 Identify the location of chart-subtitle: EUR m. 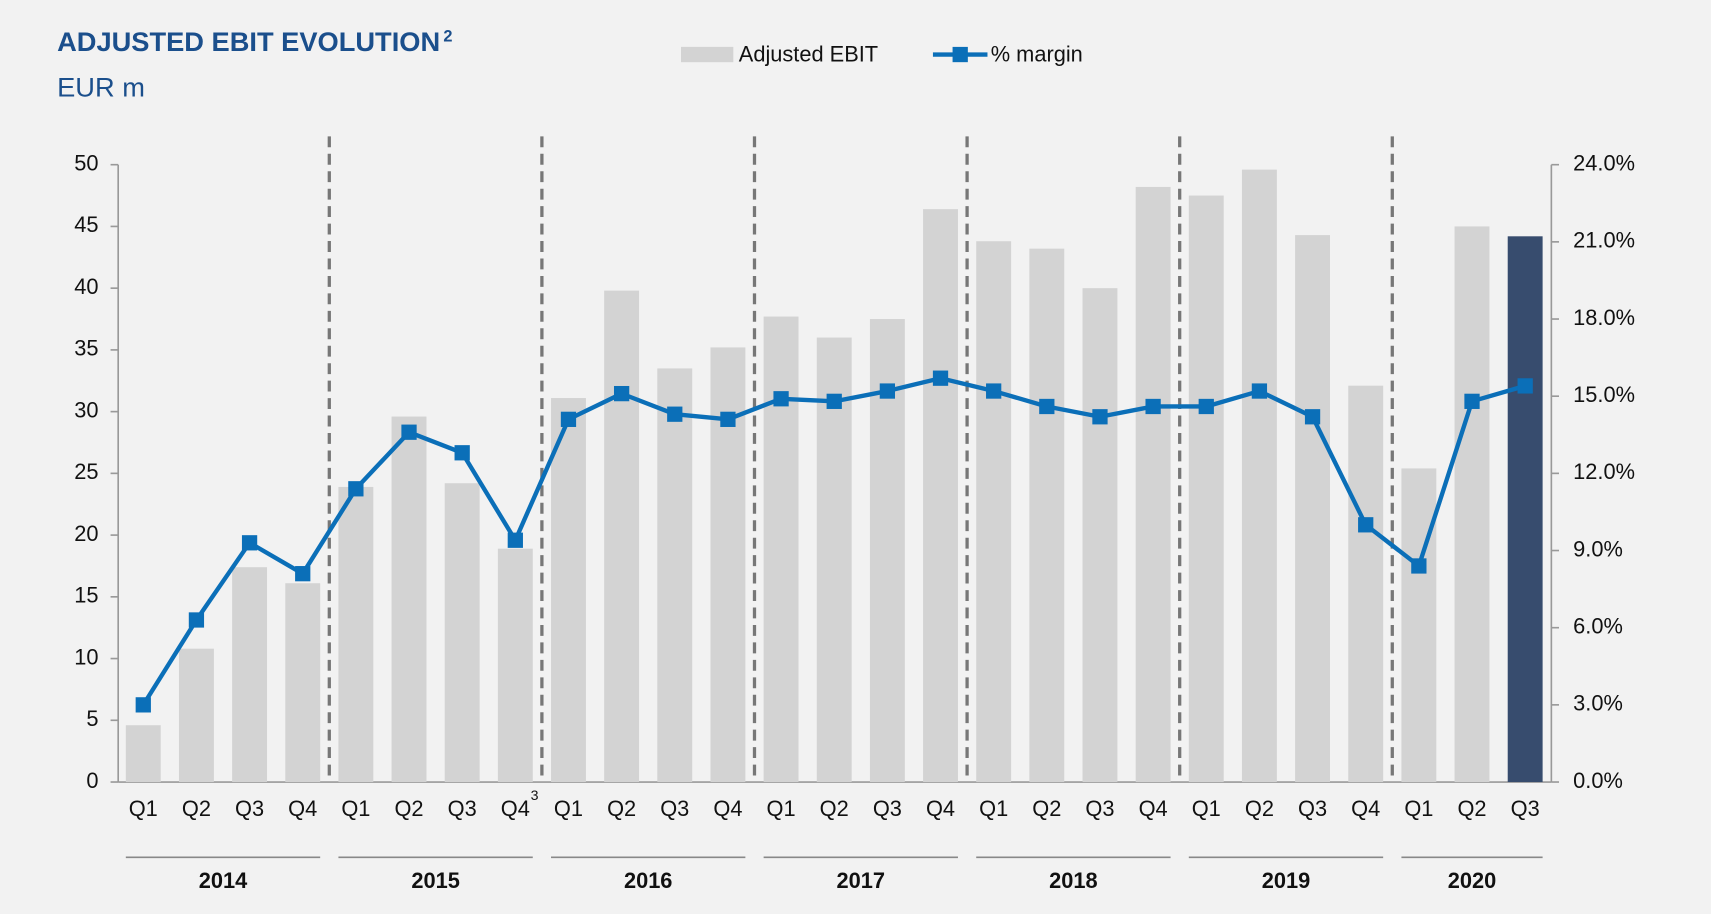
(101, 87).